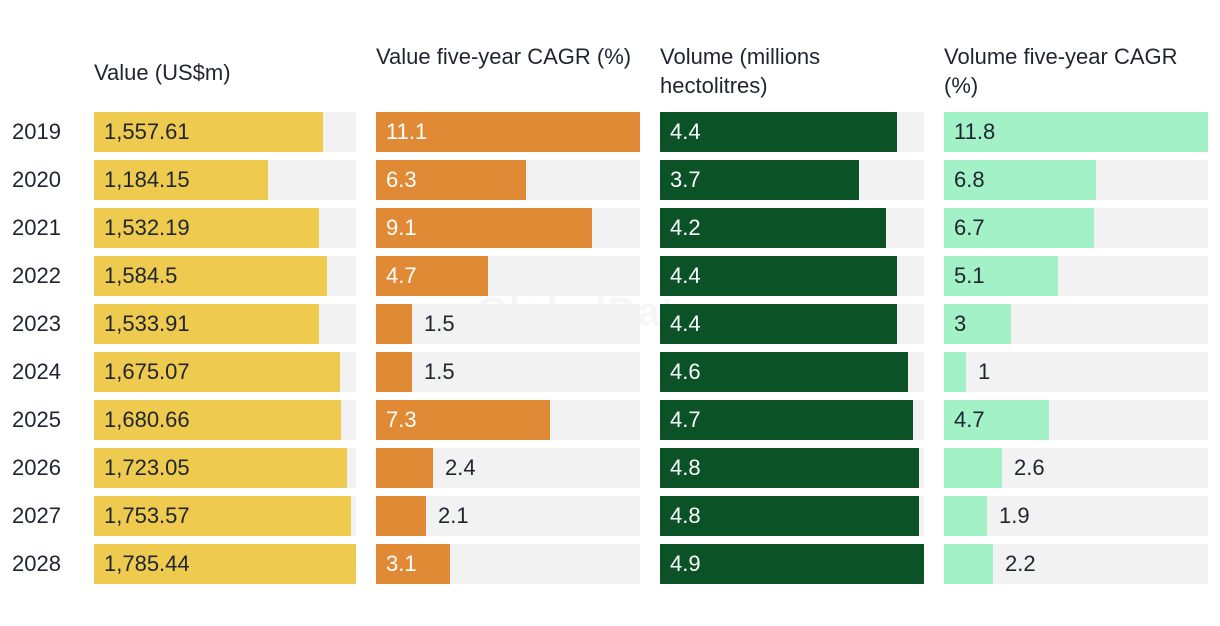 The image size is (1220, 626). Describe the element at coordinates (36, 371) in the screenshot. I see `year-label-2024: 2024` at that location.